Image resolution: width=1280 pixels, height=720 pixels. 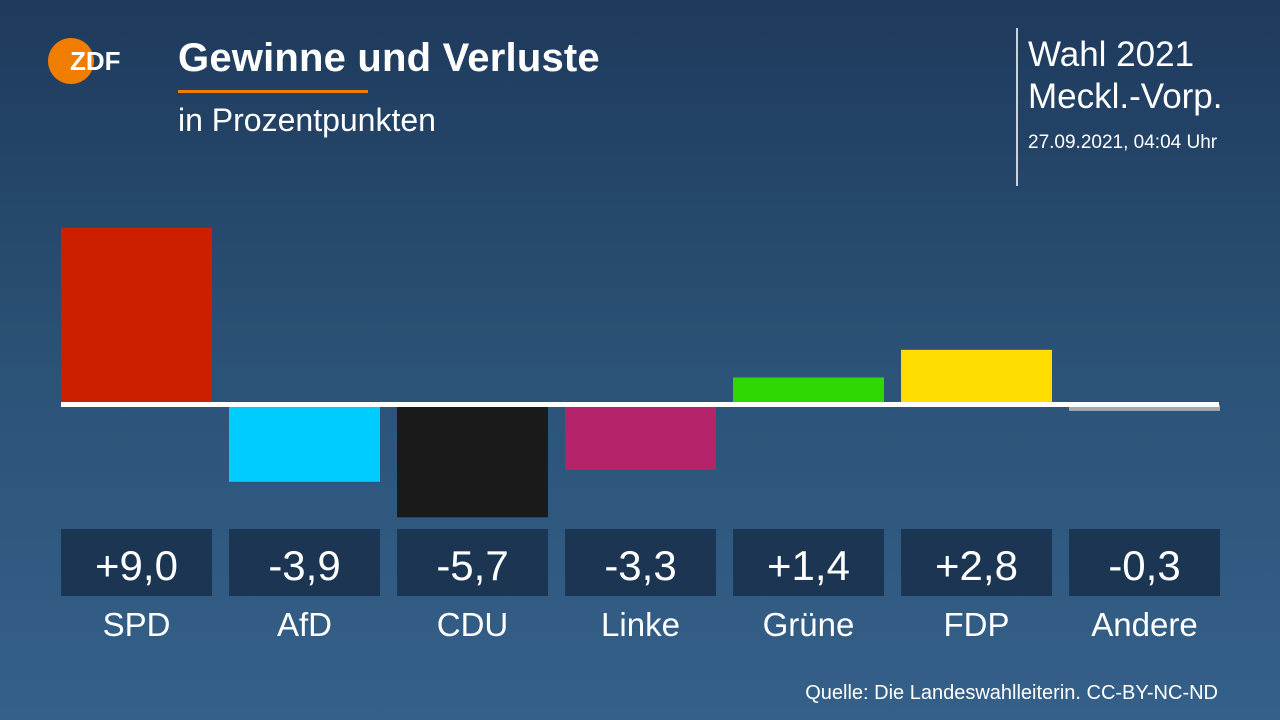 What do you see at coordinates (136, 565) in the screenshot?
I see `value-label-spd: +9,0` at bounding box center [136, 565].